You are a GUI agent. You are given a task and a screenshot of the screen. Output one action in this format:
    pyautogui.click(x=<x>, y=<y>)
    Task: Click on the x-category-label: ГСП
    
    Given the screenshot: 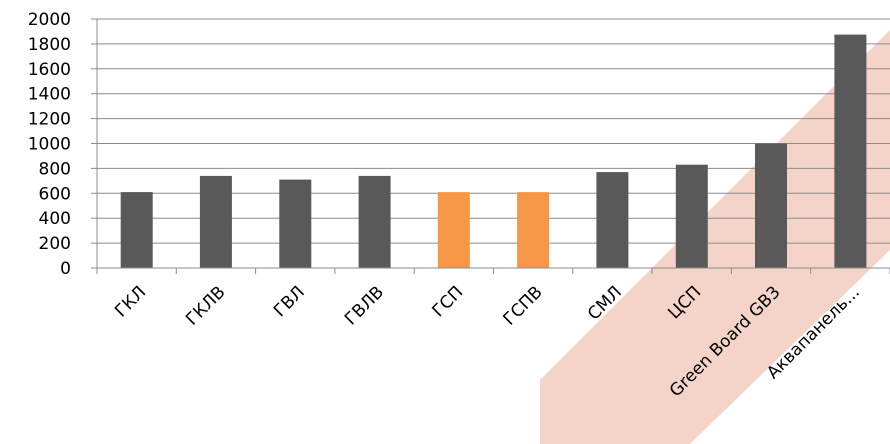 What is the action you would take?
    pyautogui.click(x=447, y=301)
    